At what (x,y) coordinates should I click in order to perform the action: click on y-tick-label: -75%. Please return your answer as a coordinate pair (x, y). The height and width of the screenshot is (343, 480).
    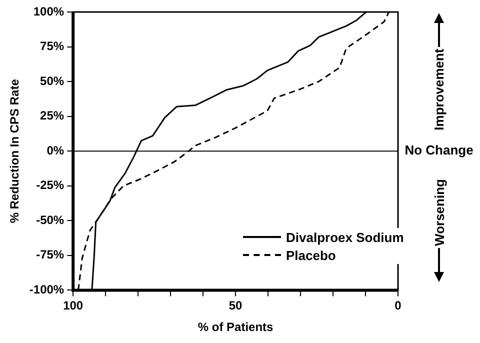
    Looking at the image, I should click on (50, 255).